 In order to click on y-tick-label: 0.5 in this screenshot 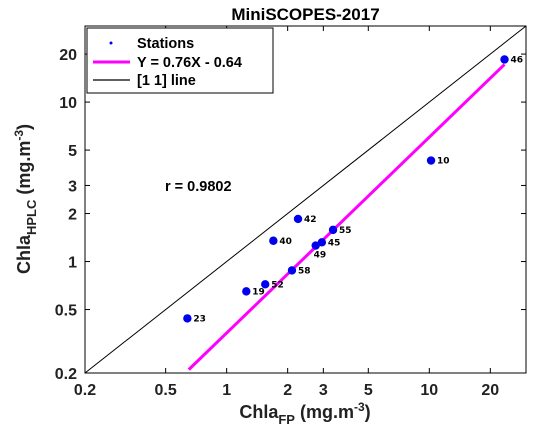, I will do `click(66, 311)`.